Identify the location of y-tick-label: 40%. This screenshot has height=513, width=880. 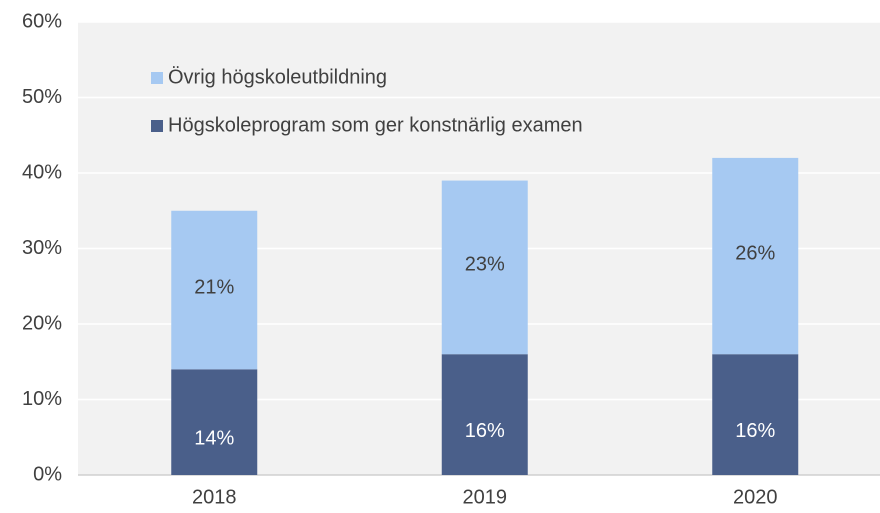
(42, 172).